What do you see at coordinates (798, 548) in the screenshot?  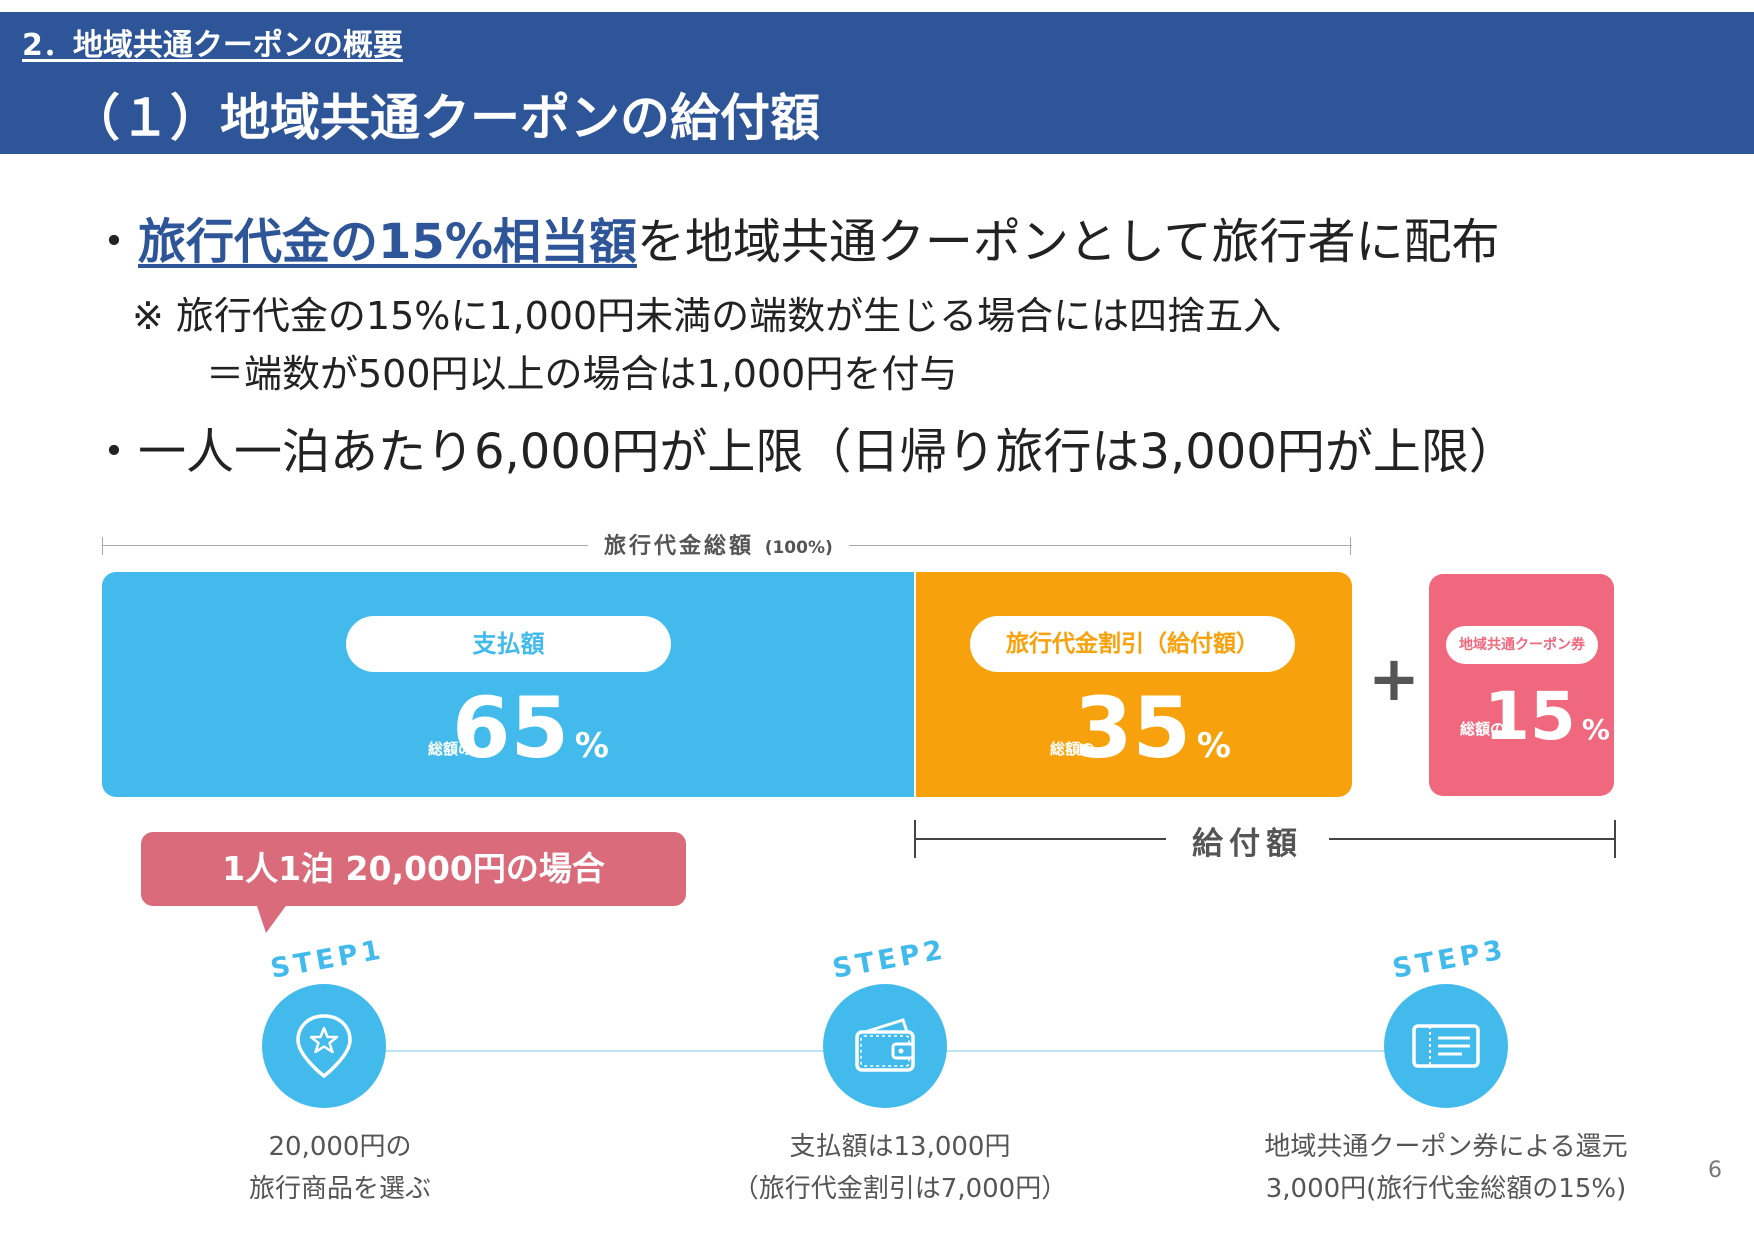 I see `total-label-pct: (100%)` at bounding box center [798, 548].